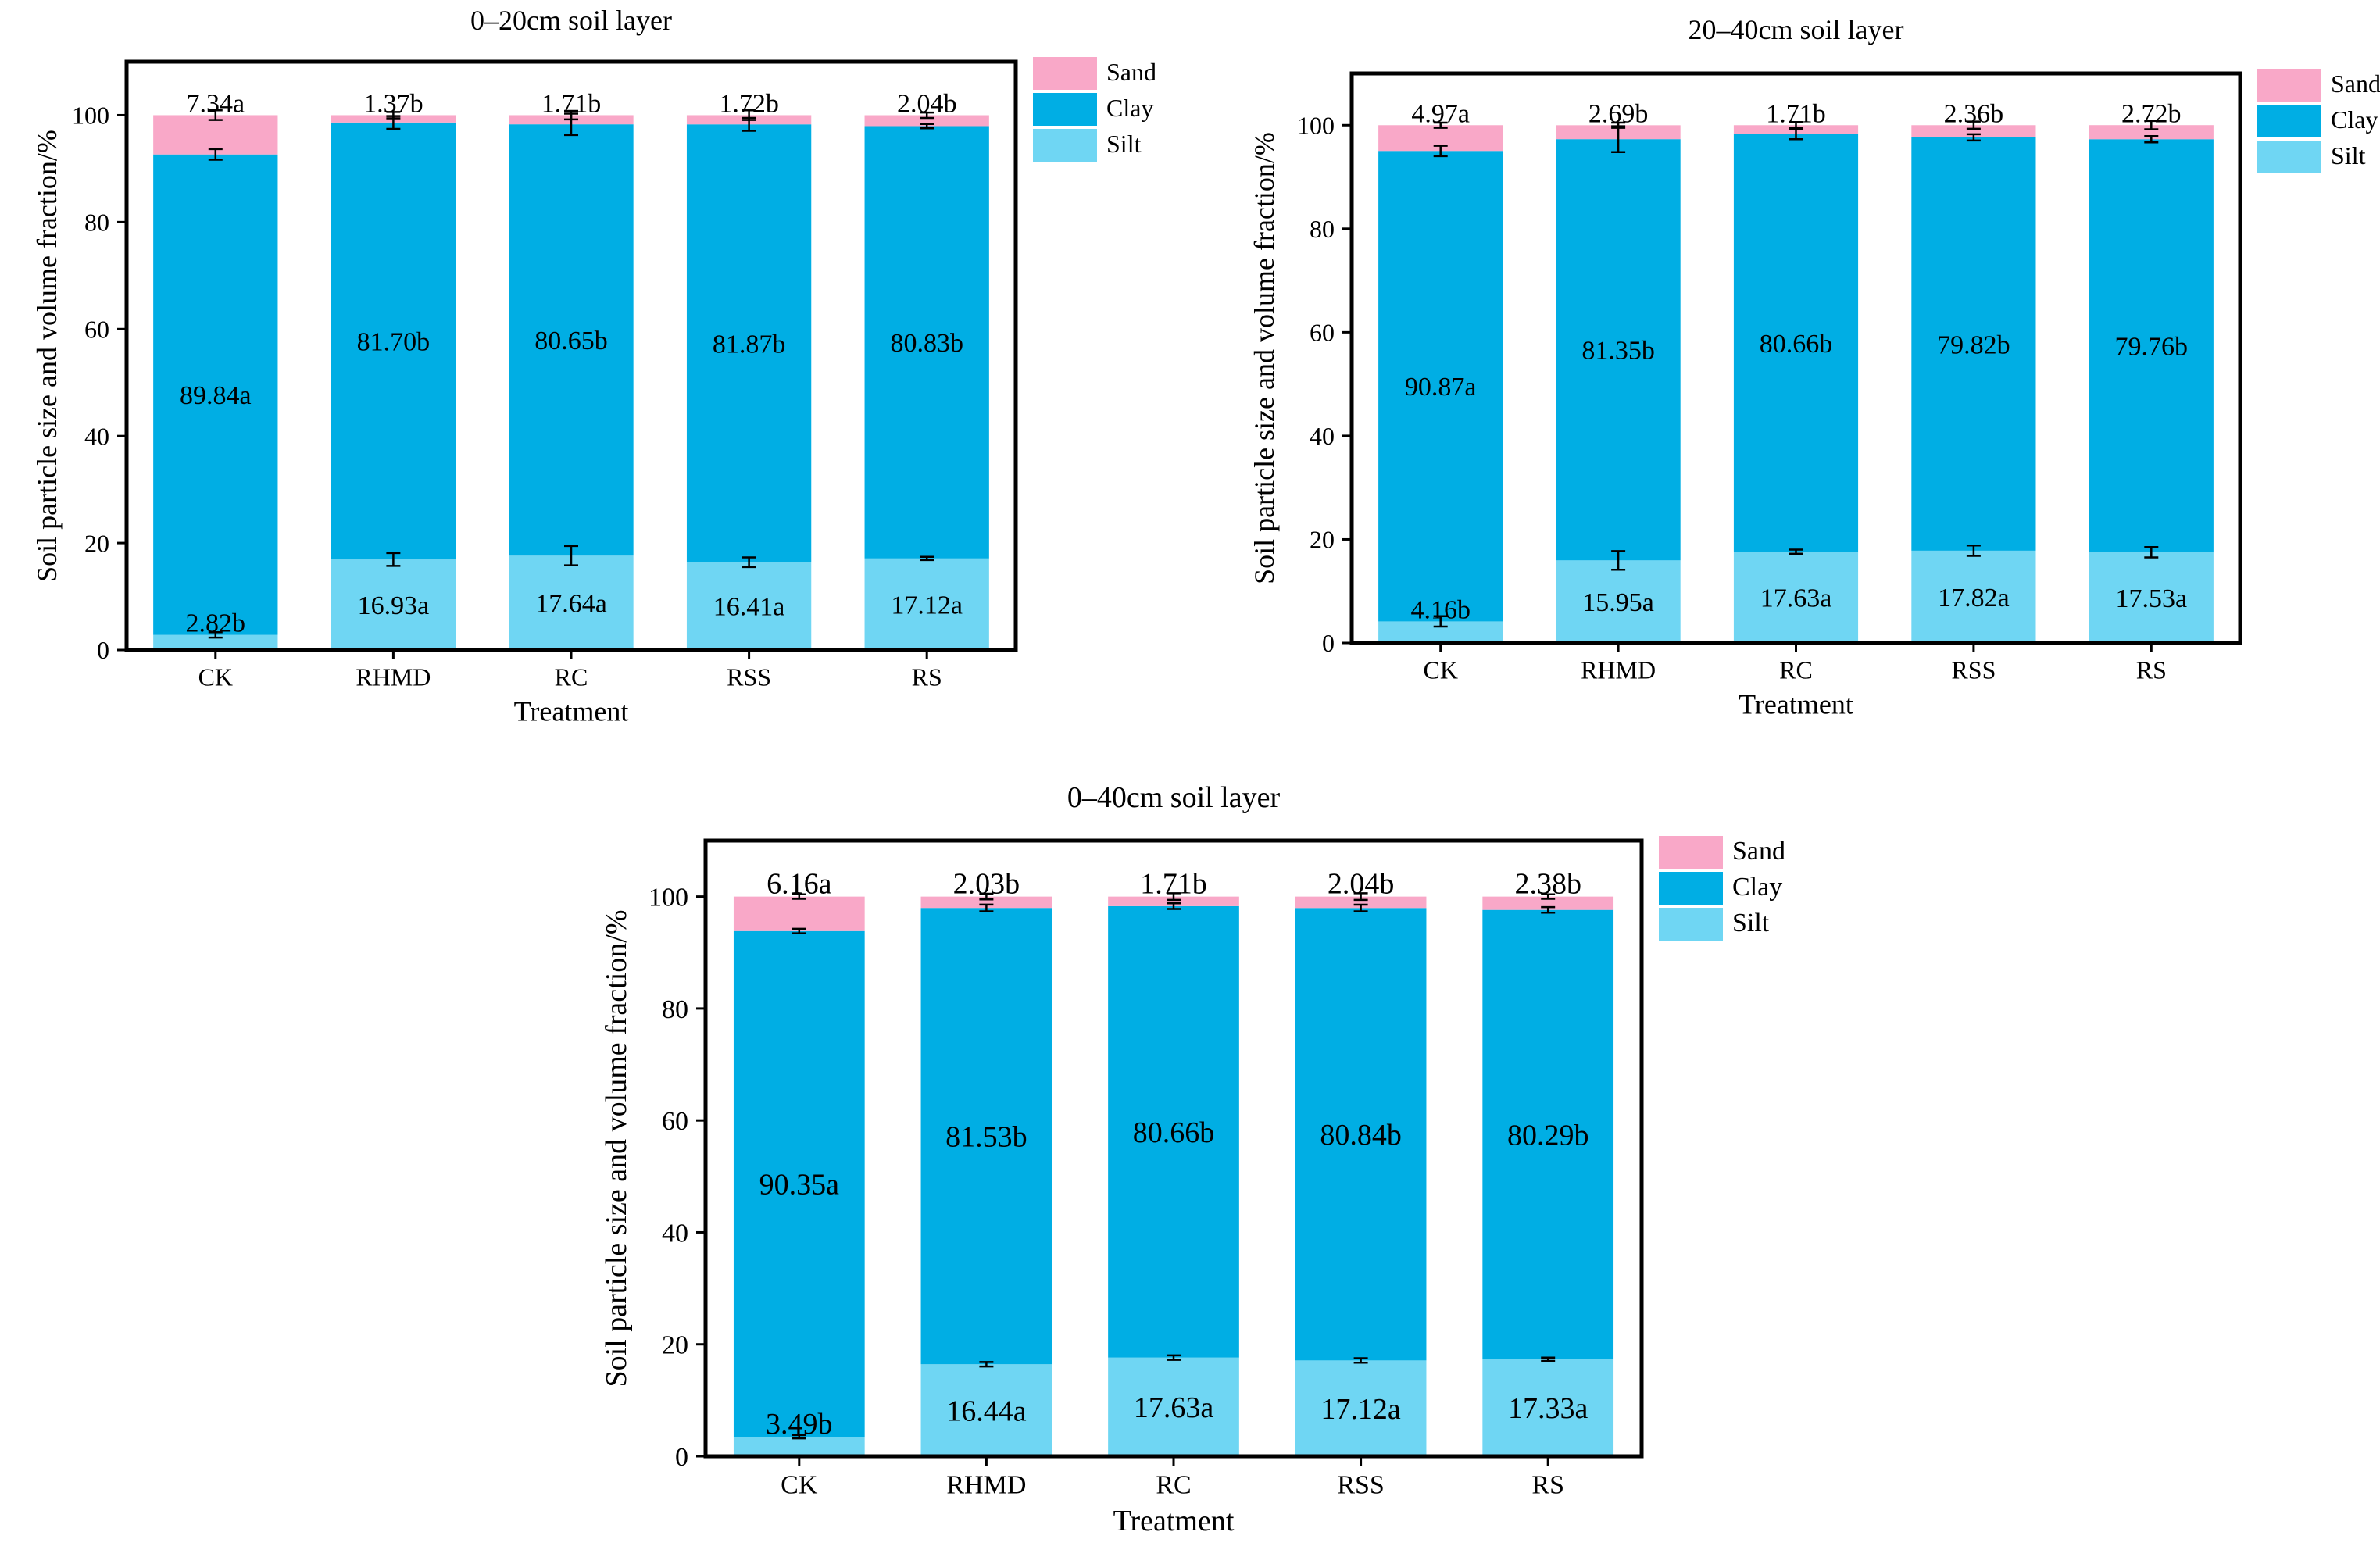  Describe the element at coordinates (986, 1410) in the screenshot. I see `bar-silt-rhmd` at that location.